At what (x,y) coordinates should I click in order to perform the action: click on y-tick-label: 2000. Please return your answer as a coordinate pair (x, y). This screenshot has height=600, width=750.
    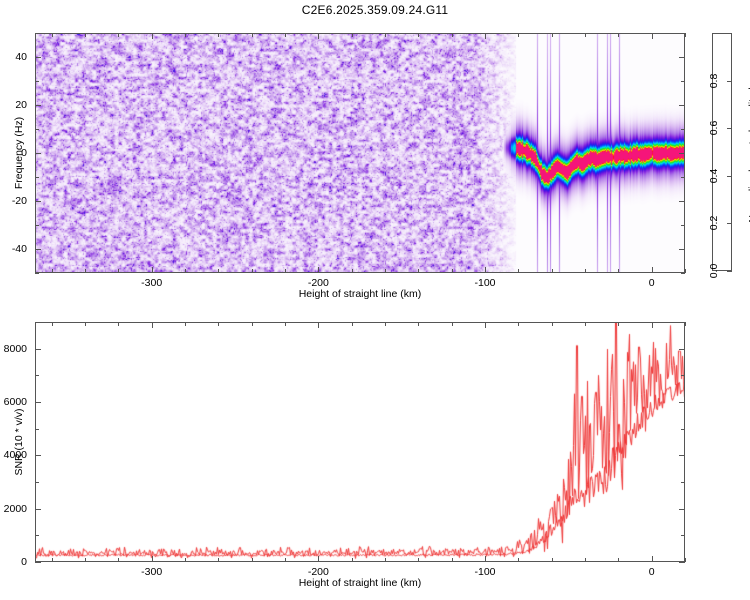
    Looking at the image, I should click on (15, 508).